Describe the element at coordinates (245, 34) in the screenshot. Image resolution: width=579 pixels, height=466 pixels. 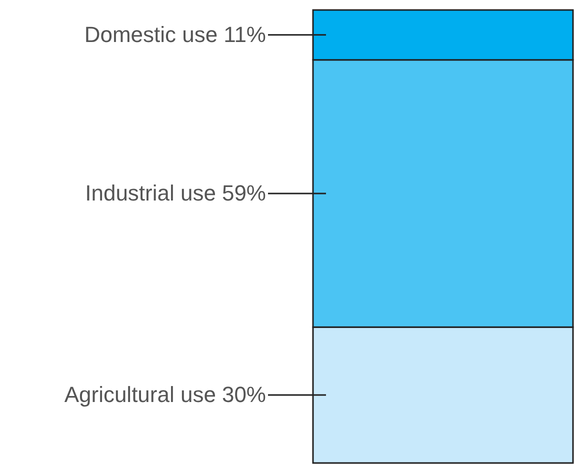
I see `data-label: 11%` at that location.